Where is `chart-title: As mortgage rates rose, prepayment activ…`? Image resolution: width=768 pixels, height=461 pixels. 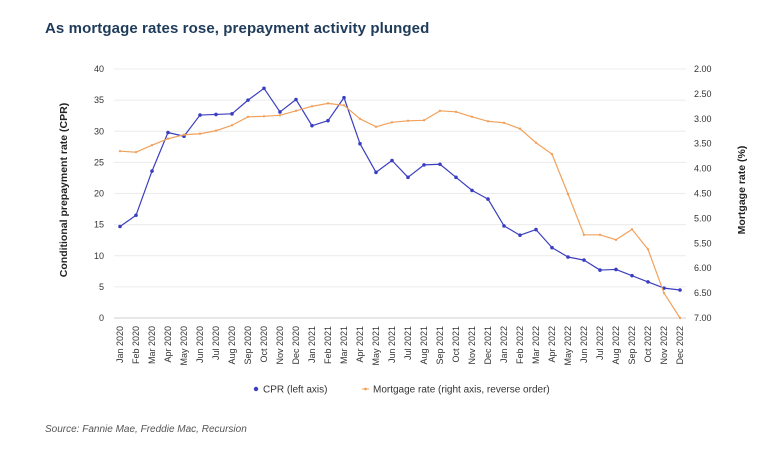
chart-title: As mortgage rates rose, prepayment activ… is located at coordinates (237, 28).